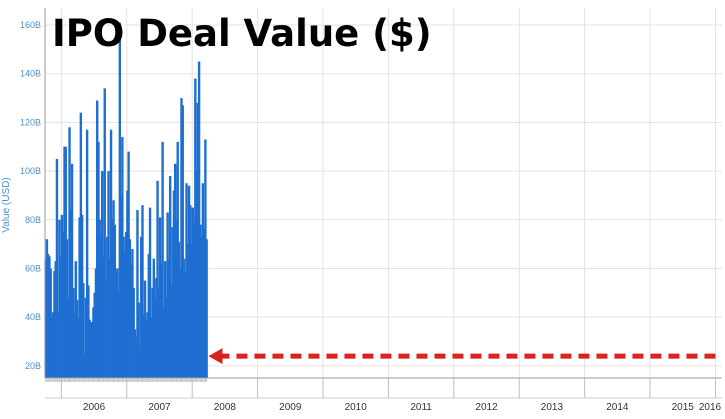  Describe the element at coordinates (30, 122) in the screenshot. I see `y-tick-label: 120B` at that location.